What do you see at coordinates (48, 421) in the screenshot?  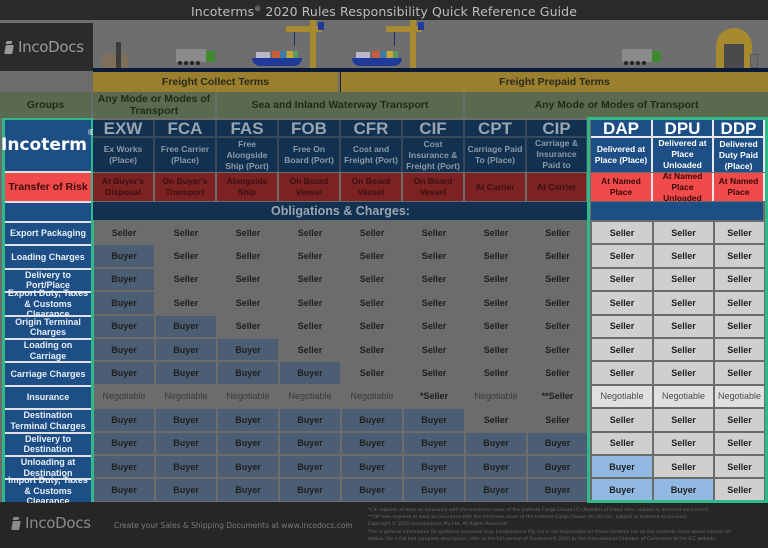 I see `obligation-label: Destination Terminal Charges` at bounding box center [48, 421].